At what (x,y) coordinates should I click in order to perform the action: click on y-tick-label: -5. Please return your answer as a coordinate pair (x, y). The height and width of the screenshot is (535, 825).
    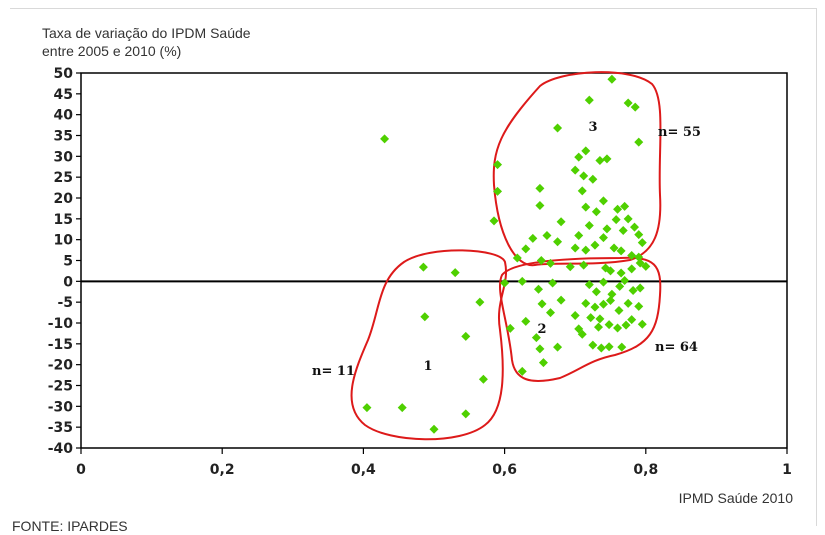
    Looking at the image, I should click on (65, 303).